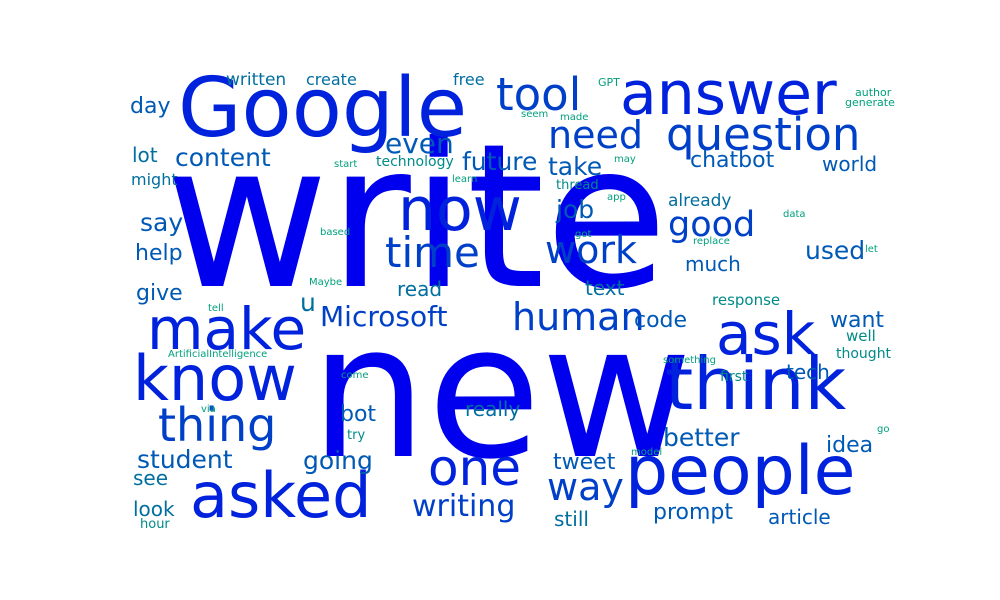 This screenshot has height=600, width=1000. What do you see at coordinates (689, 360) in the screenshot?
I see `word-something: something` at bounding box center [689, 360].